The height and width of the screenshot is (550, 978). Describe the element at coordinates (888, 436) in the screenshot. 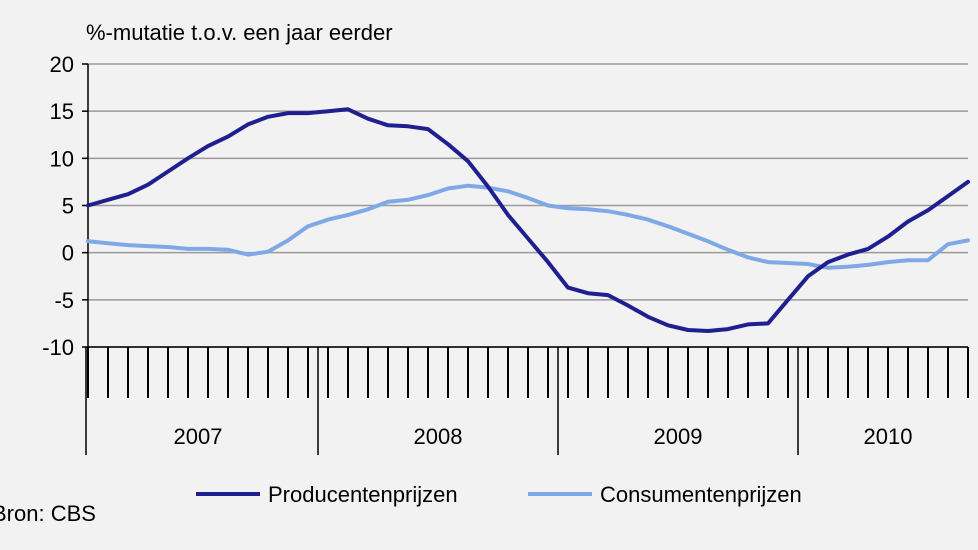

I see `x-year-label: 2010` at that location.